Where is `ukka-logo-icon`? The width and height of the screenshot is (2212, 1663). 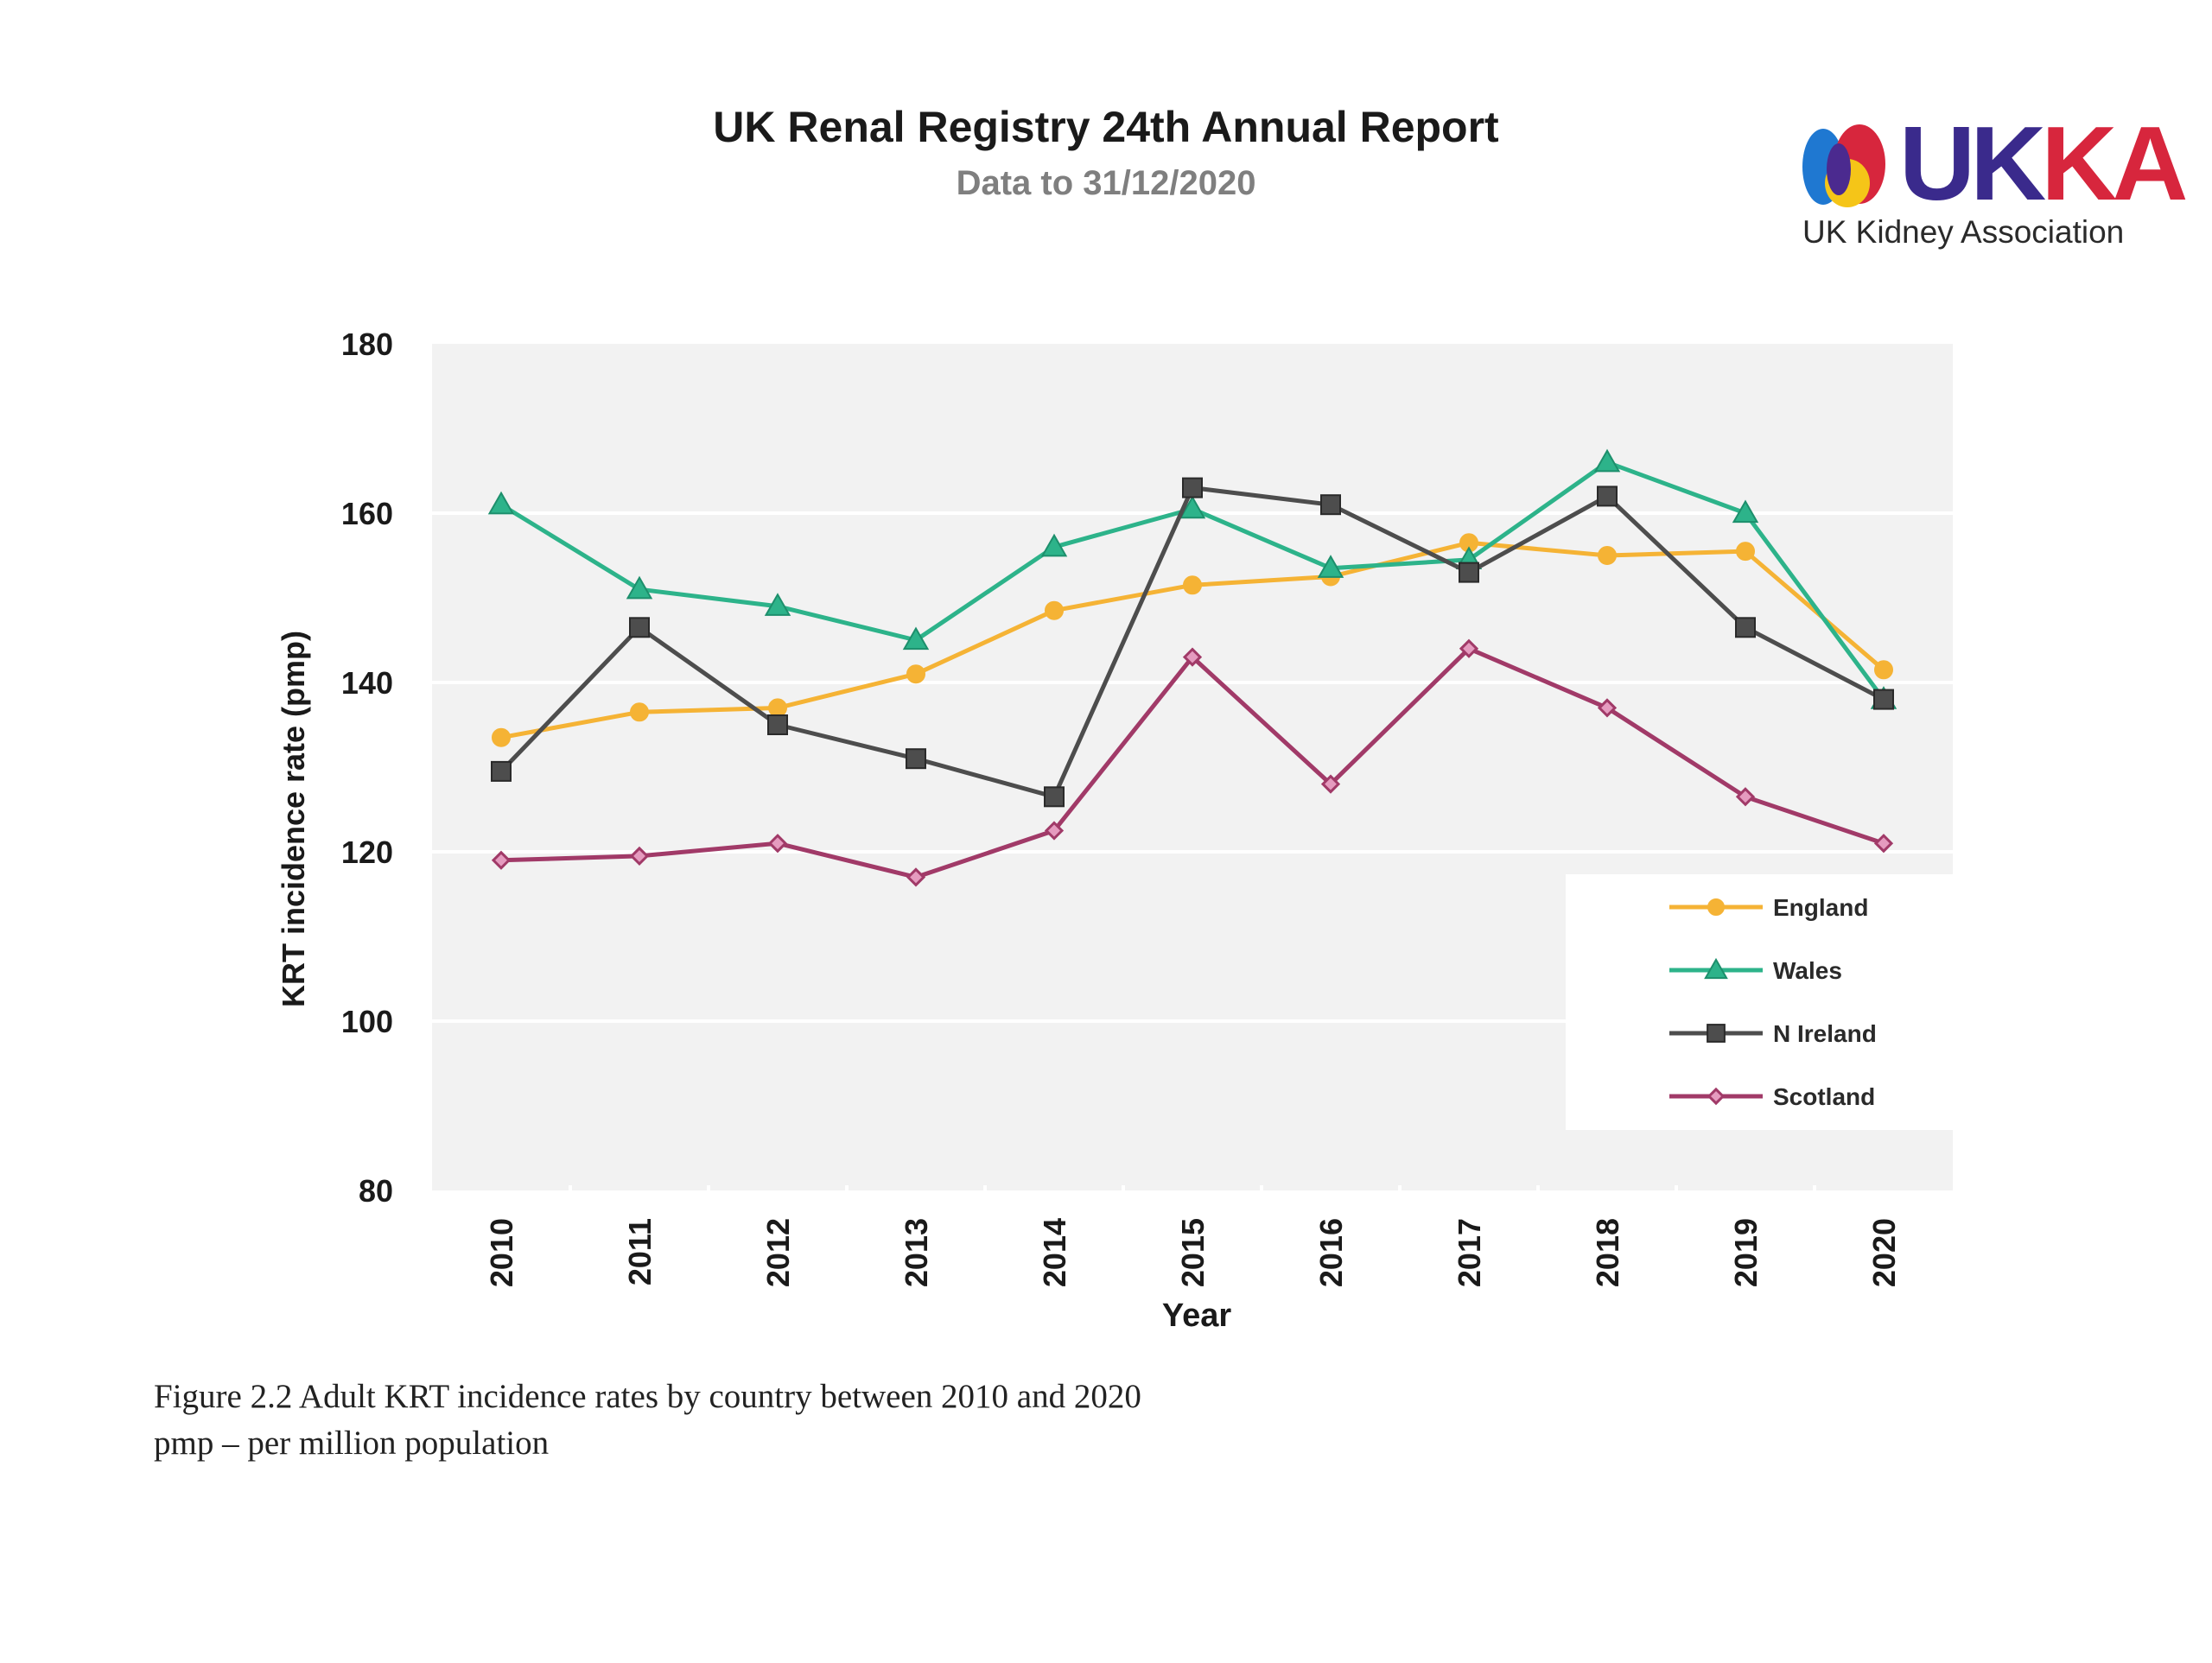
ukka-logo-icon is located at coordinates (1843, 165).